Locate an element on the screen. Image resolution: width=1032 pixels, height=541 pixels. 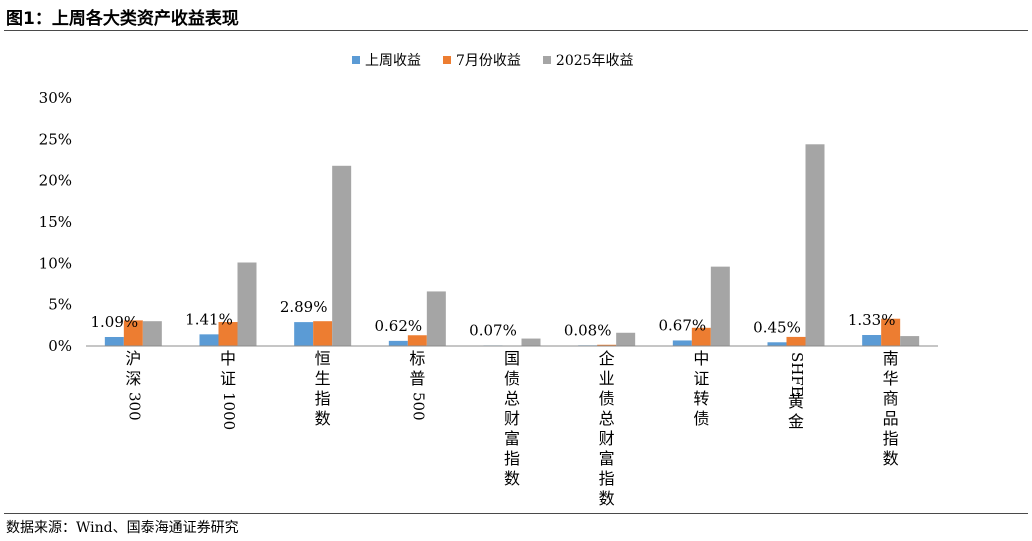
svg-text: 标 is located at coordinates (417, 358).